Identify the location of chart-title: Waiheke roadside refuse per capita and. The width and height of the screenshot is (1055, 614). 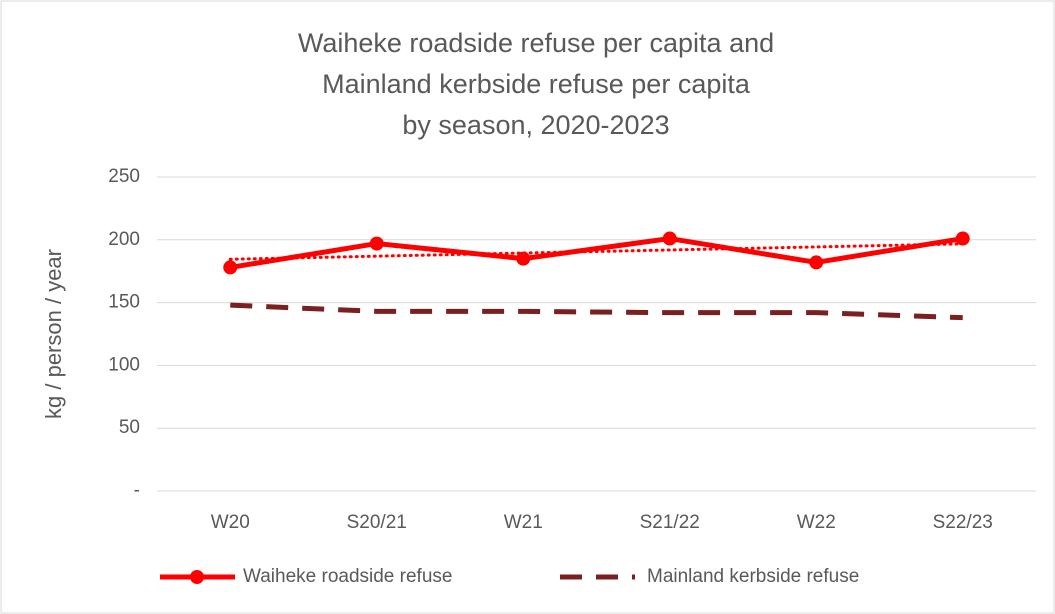
(536, 43).